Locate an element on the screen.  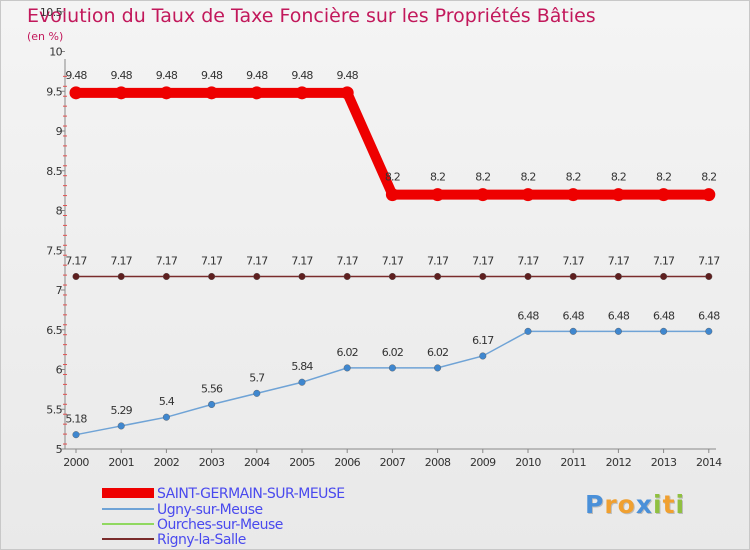
y-tick-label: 6.5 is located at coordinates (54, 330).